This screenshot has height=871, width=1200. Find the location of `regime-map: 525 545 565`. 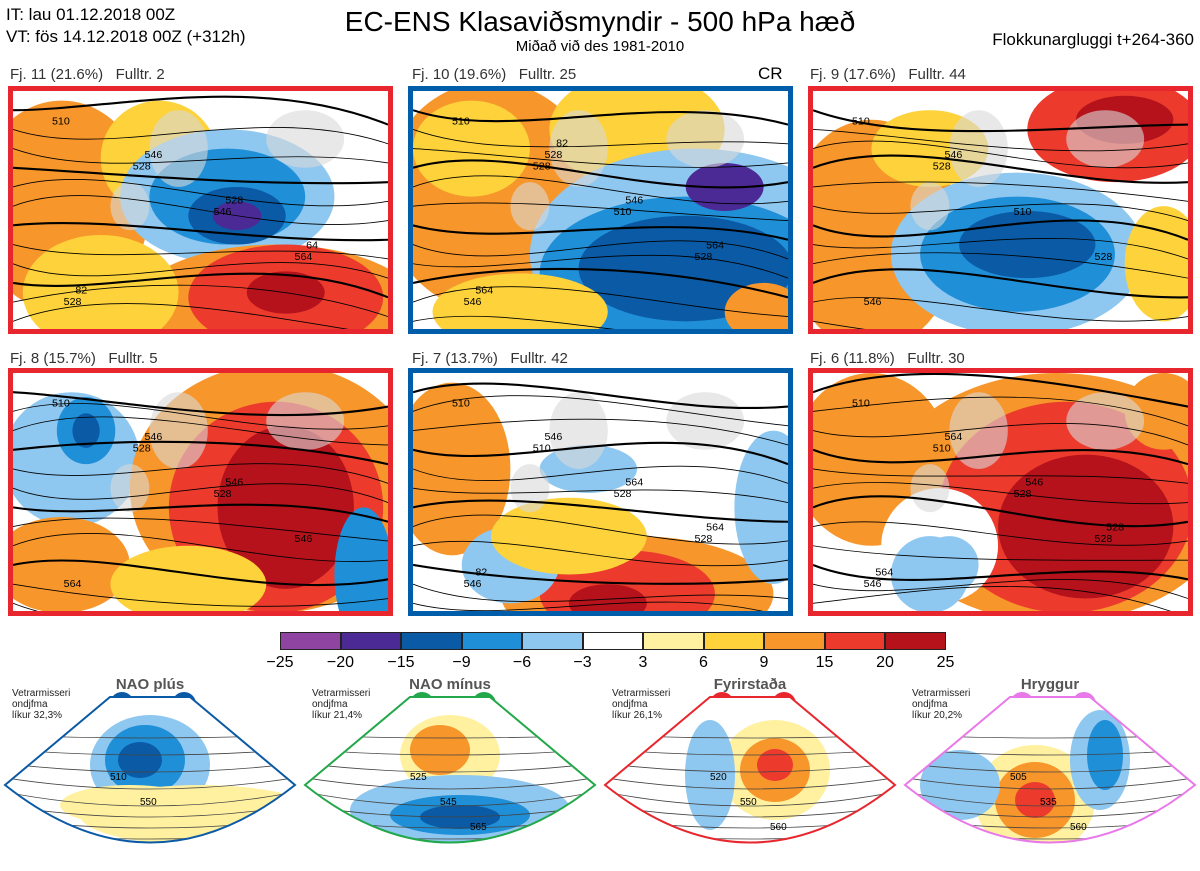

regime-map: 525 545 565 is located at coordinates (450, 773).